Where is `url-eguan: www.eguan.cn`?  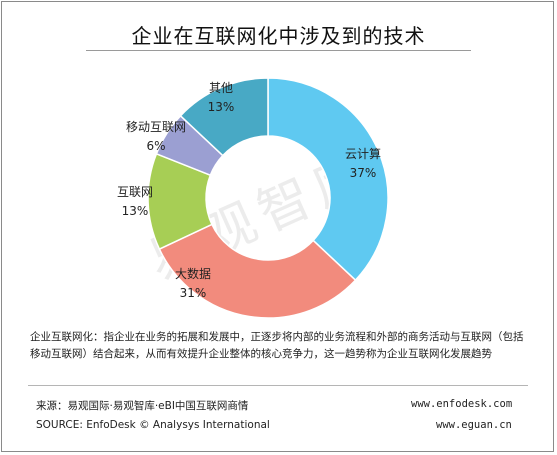
url-eguan: www.eguan.cn is located at coordinates (474, 425).